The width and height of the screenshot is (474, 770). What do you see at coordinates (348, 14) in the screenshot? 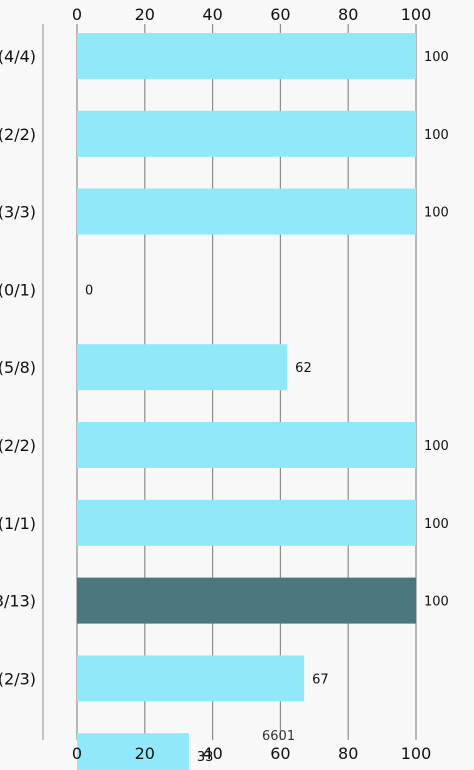
I see `x-tick-label-top: 80` at bounding box center [348, 14].